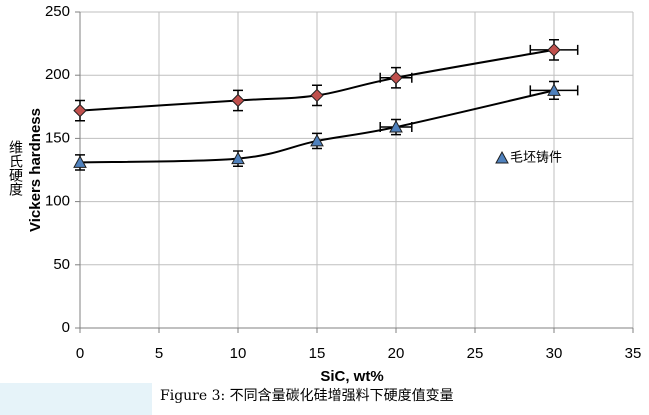  I want to click on y-tick-label: 200, so click(57, 74).